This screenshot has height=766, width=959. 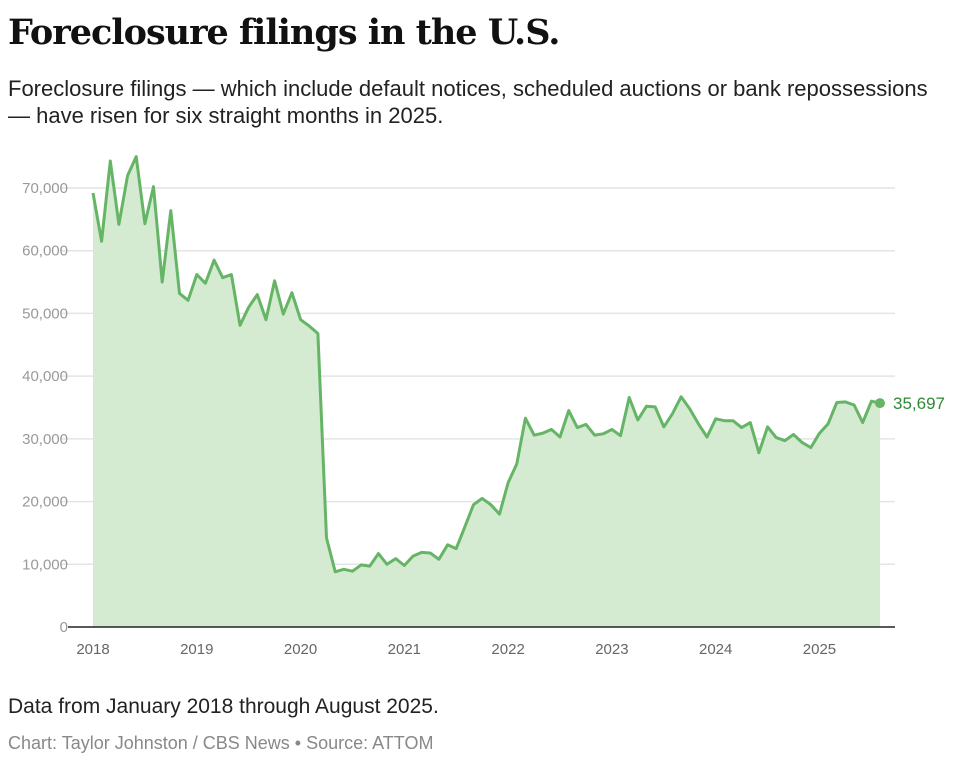 What do you see at coordinates (92, 649) in the screenshot?
I see `x-tick-label: 2018` at bounding box center [92, 649].